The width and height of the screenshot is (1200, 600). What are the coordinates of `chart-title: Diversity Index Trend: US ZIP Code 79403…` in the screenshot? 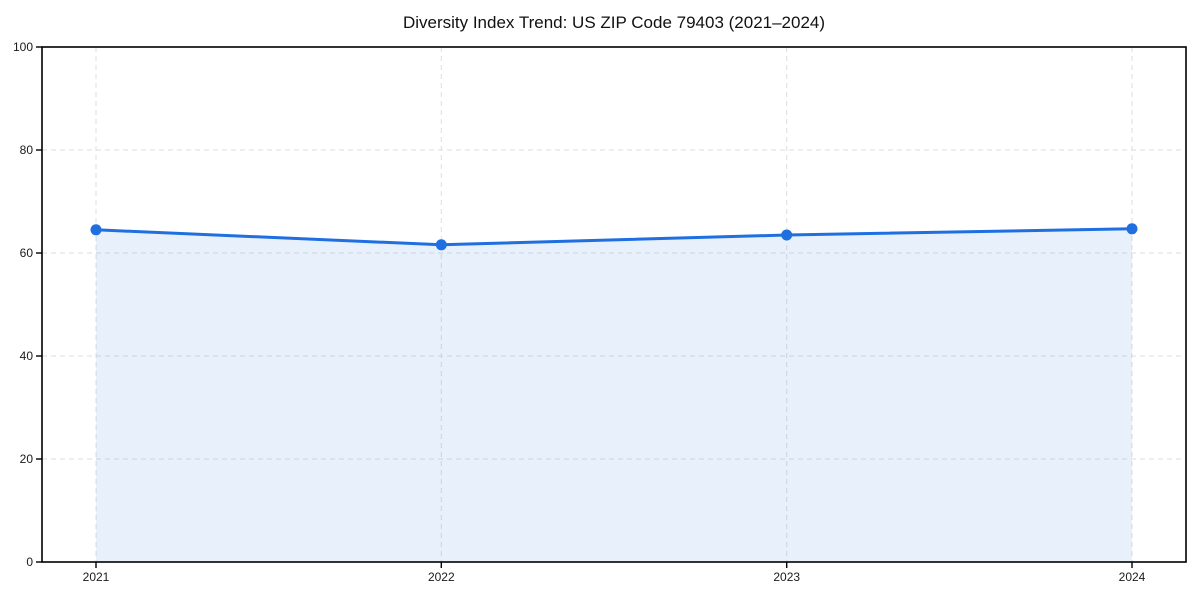 It's located at (614, 22).